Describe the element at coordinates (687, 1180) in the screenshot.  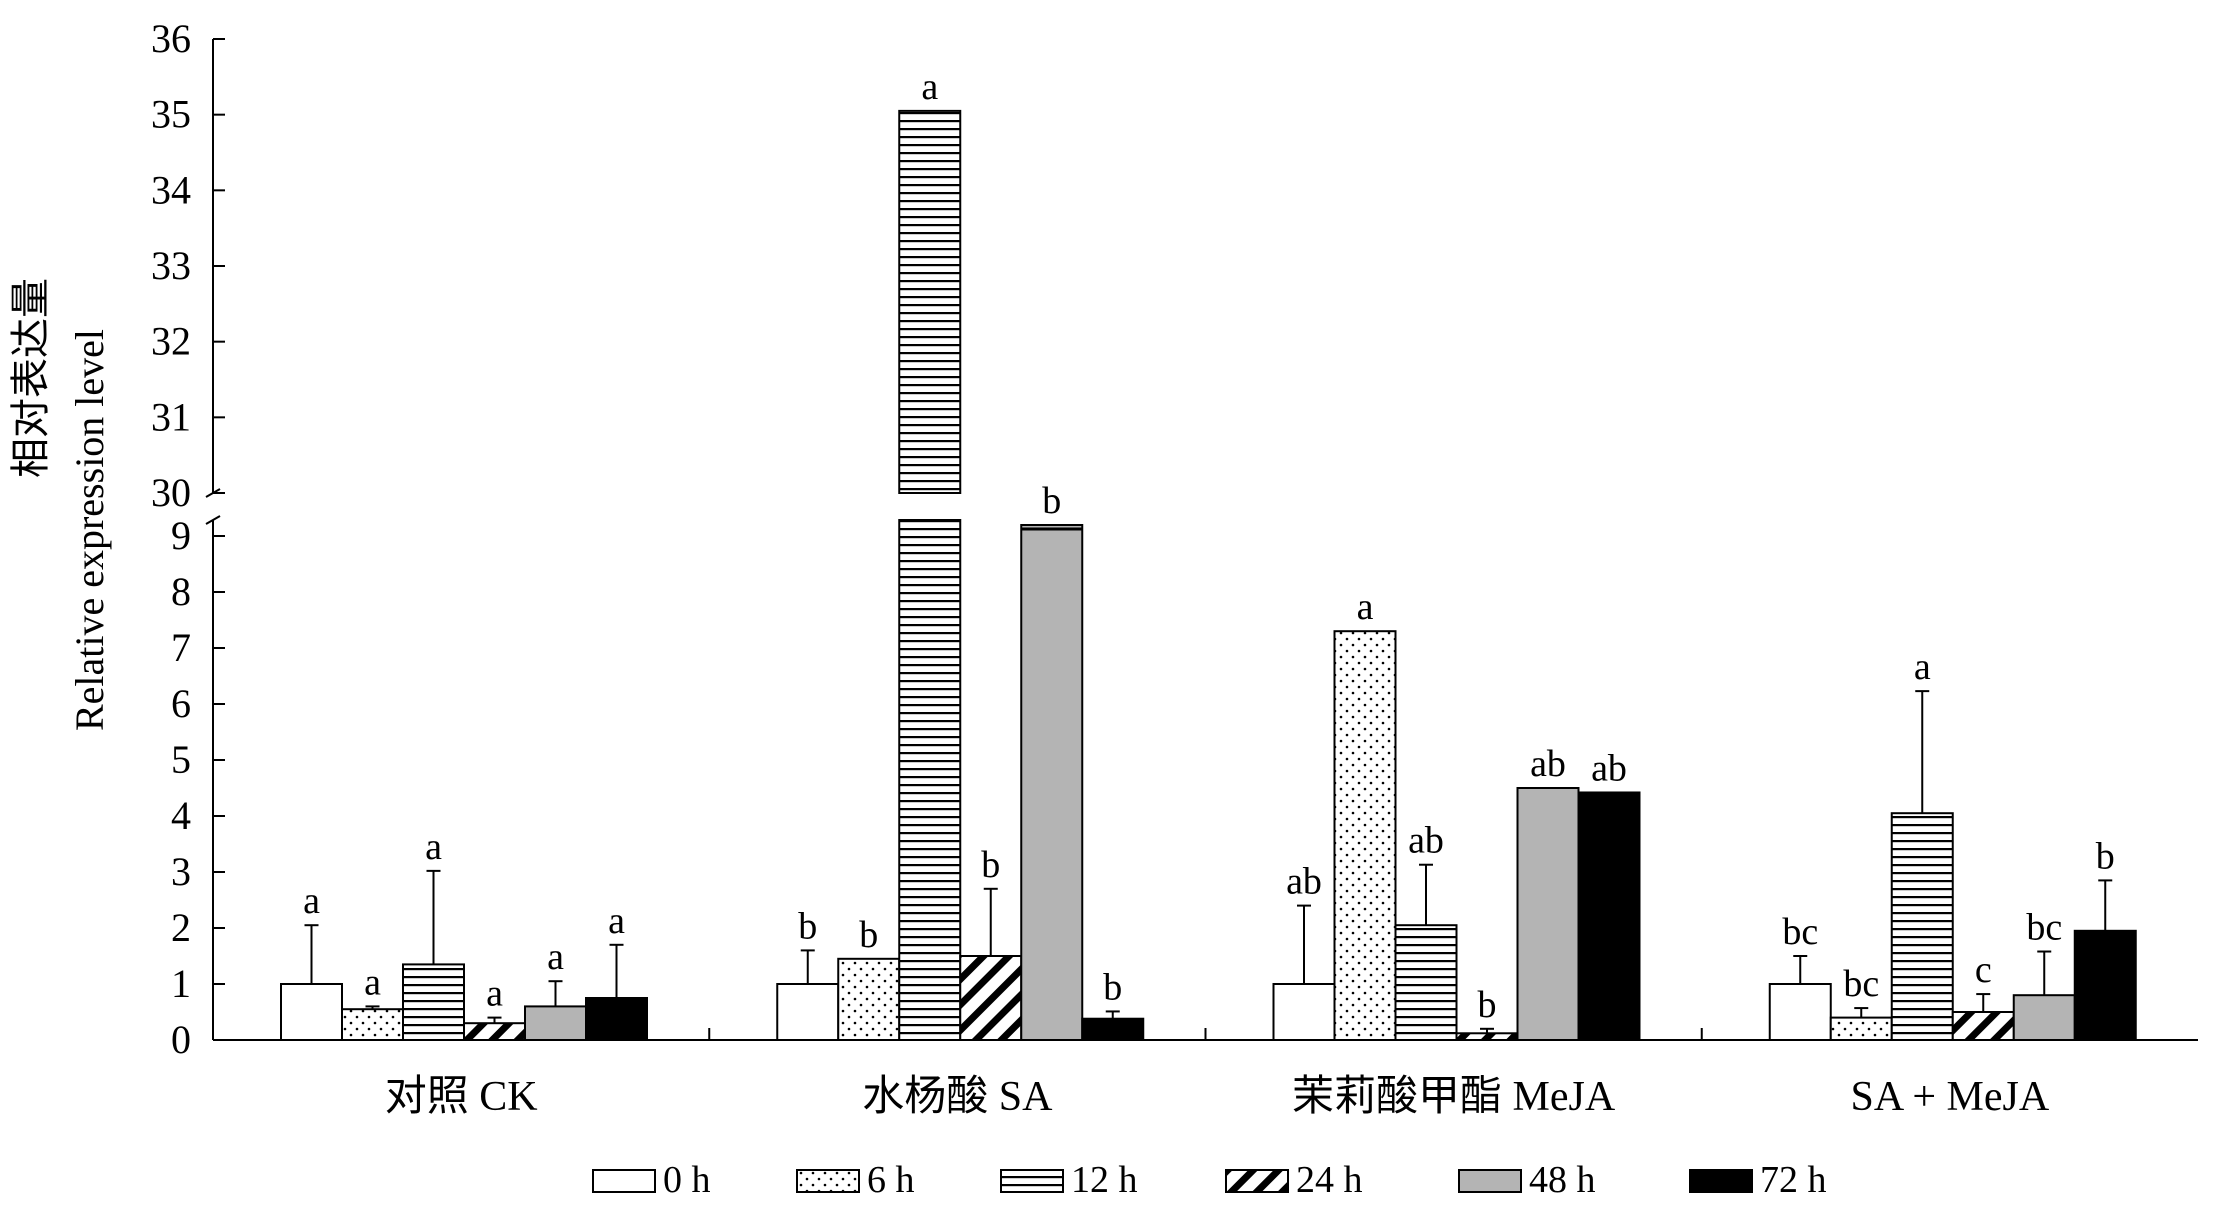
I see `legend-label: 0 h` at that location.